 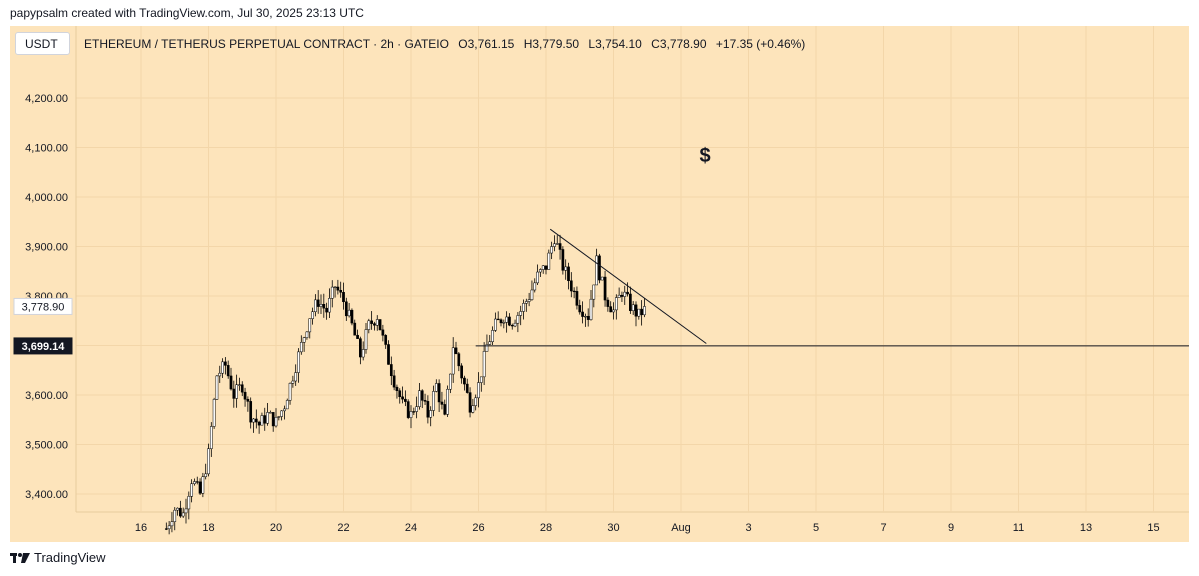 I want to click on x-tick-label: 13, so click(x=1086, y=528).